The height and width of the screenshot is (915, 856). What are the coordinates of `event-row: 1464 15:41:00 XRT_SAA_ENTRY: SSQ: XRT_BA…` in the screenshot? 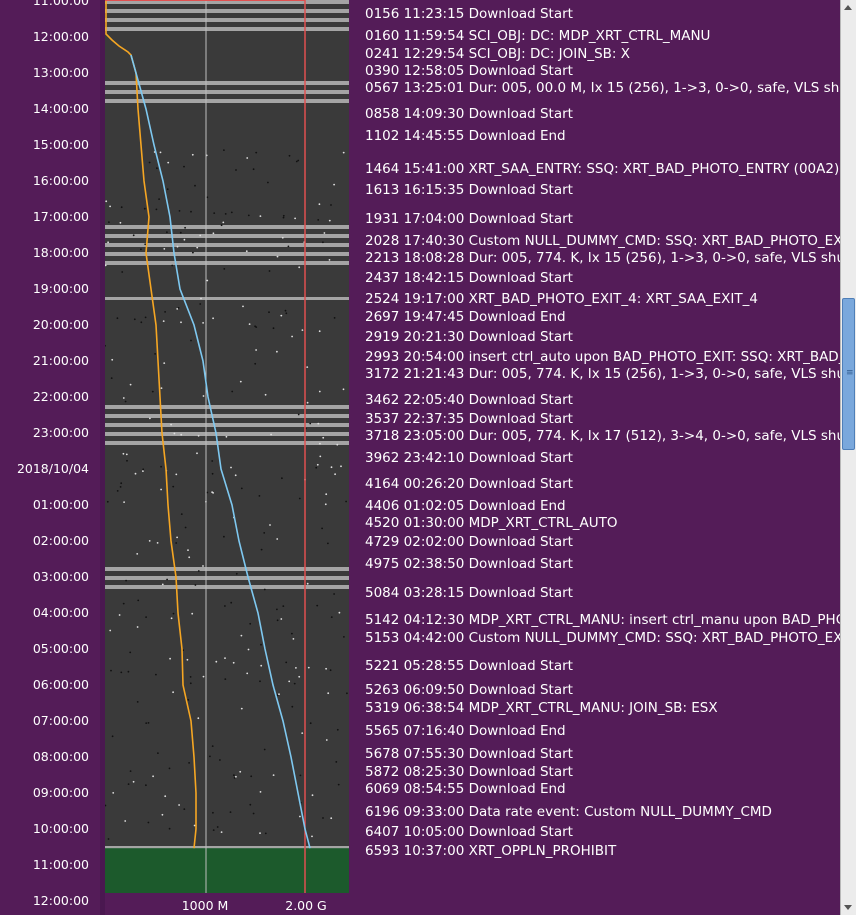 It's located at (602, 169).